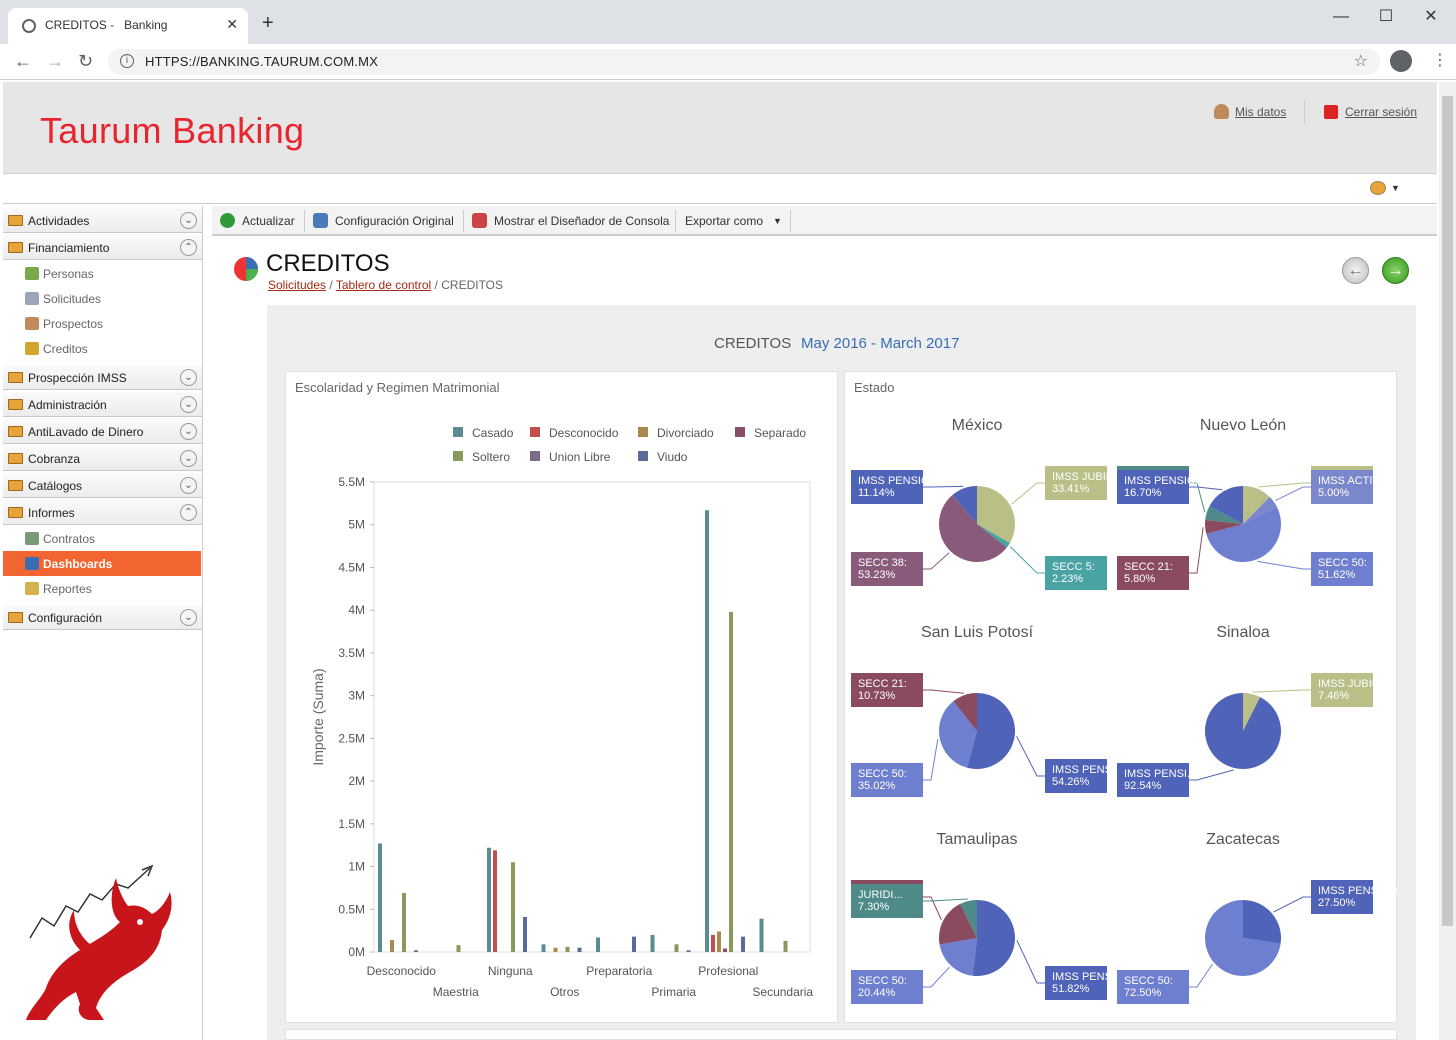 This screenshot has height=1040, width=1456. I want to click on show-designer-button: Mostrar el Diseñador de Consola, so click(582, 221).